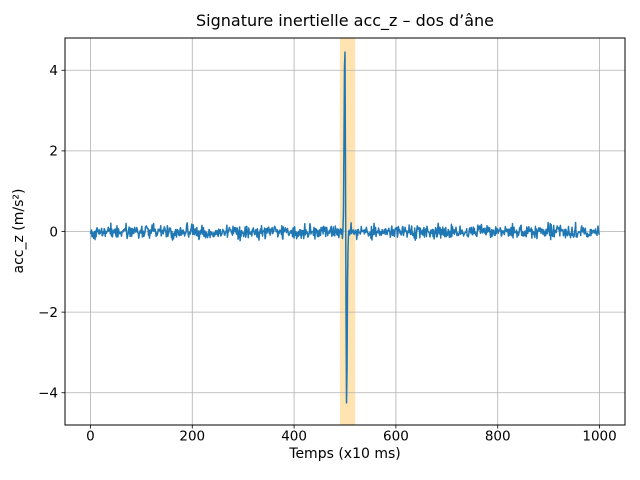 The image size is (640, 480). Describe the element at coordinates (345, 20) in the screenshot. I see `chart-title: Signature inertielle acc_z – dos d’âne` at that location.